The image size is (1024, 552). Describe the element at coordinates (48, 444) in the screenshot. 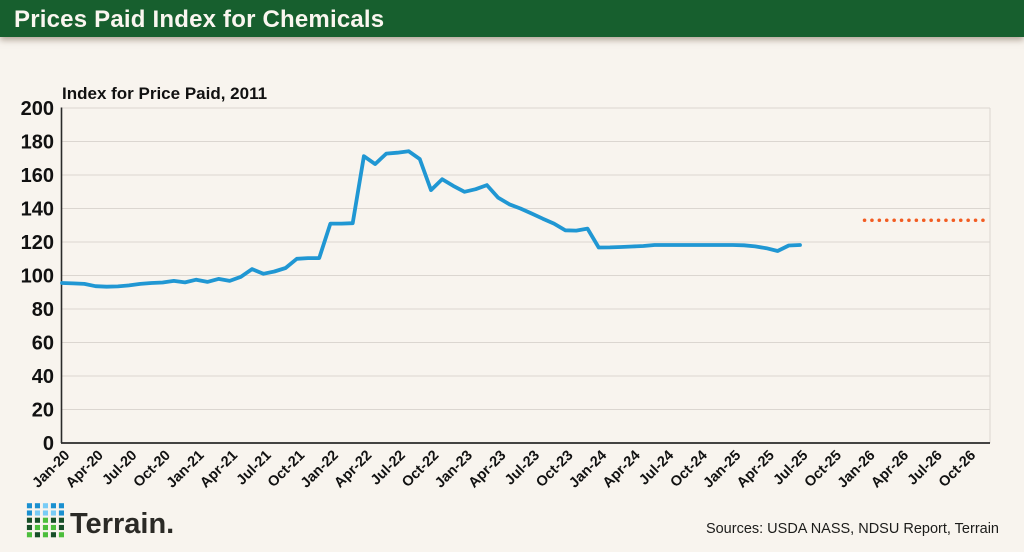

I see `svg-text: 0` at that location.